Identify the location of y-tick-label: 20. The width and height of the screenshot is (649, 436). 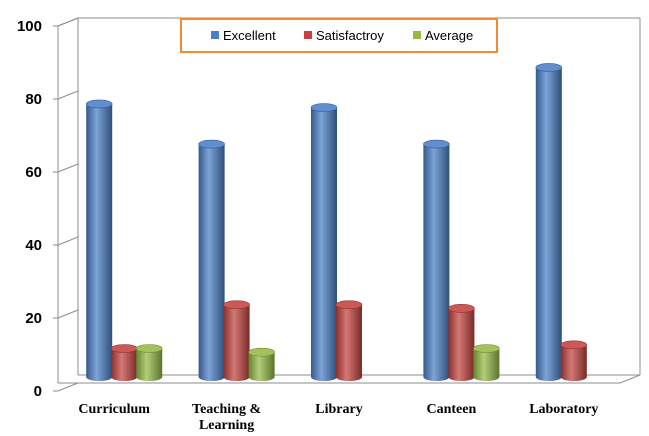
(33, 318).